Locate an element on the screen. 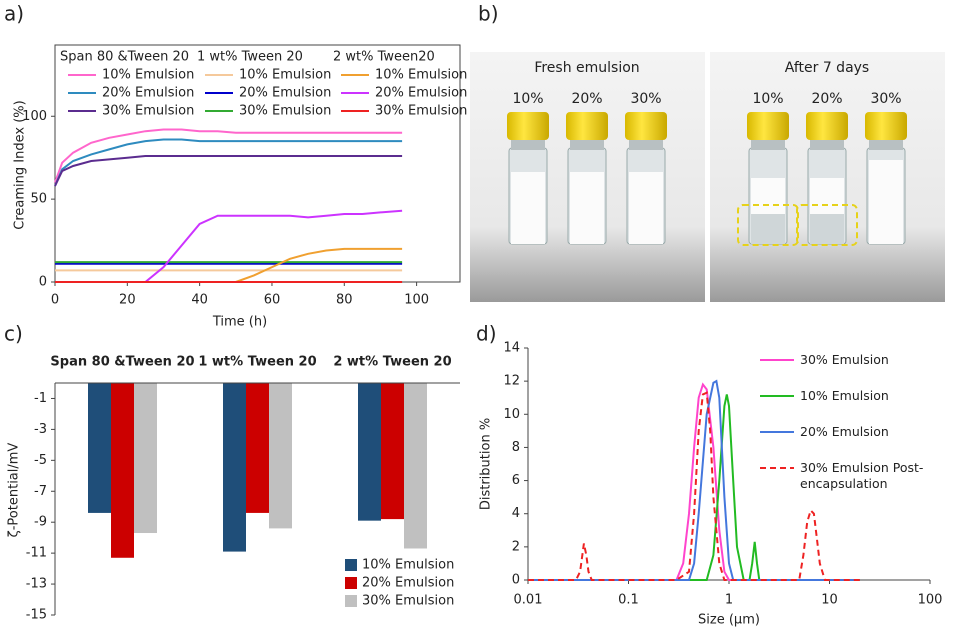 Image resolution: width=955 pixels, height=639 pixels. y-tick-label: -3 is located at coordinates (40, 429).